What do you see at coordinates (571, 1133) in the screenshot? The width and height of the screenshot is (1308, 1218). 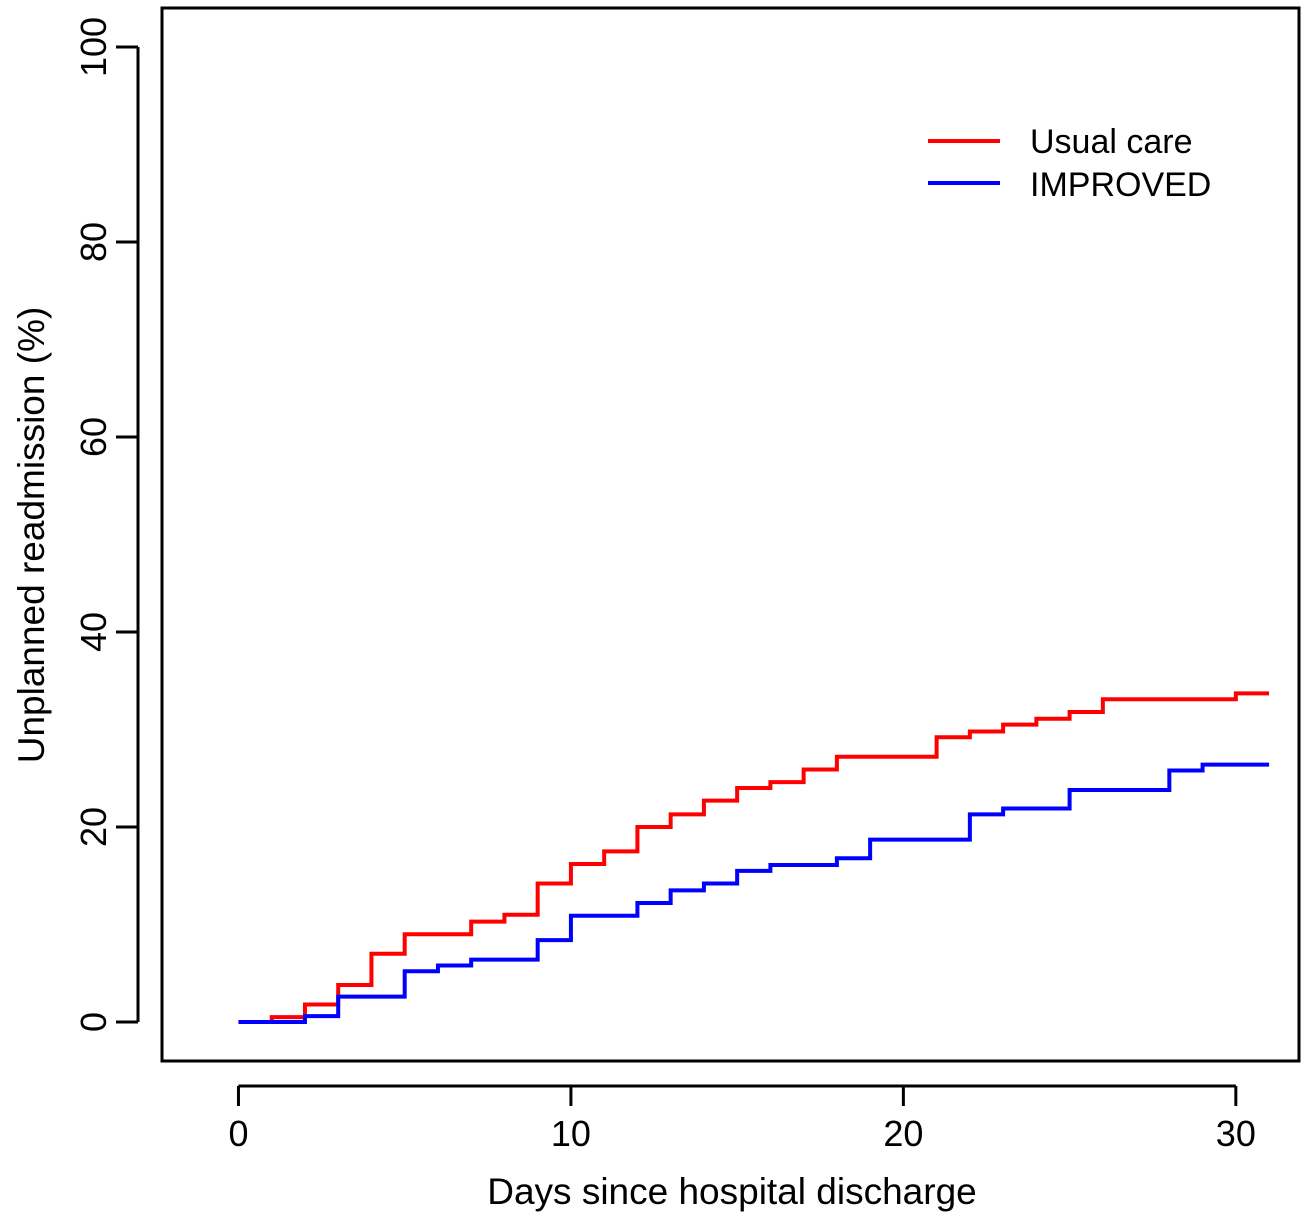 I see `x-tick-label: 10` at bounding box center [571, 1133].